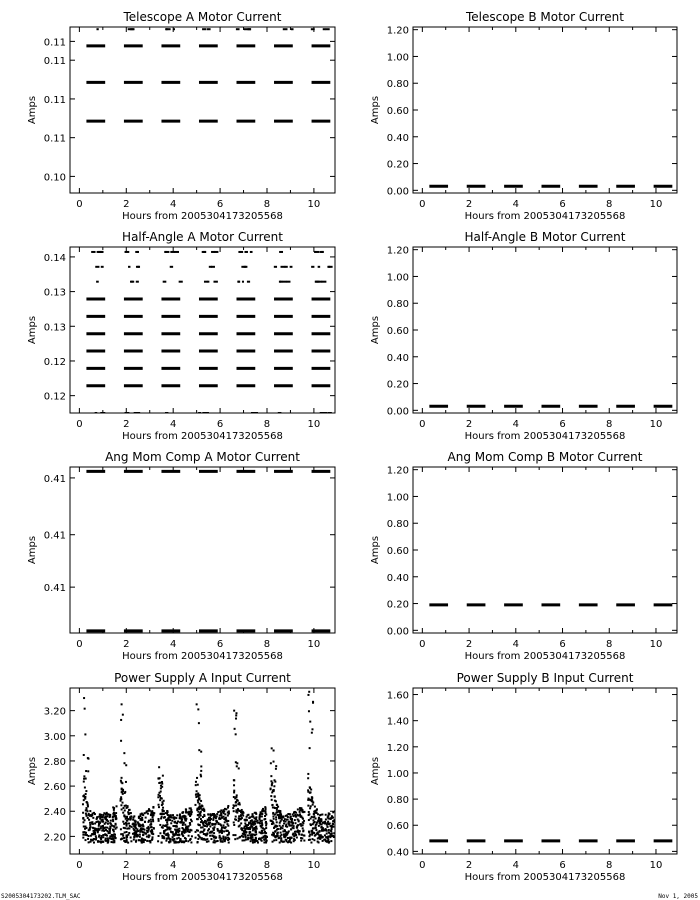 This screenshot has width=700, height=900. What do you see at coordinates (267, 424) in the screenshot?
I see `x-tick-label: 8` at bounding box center [267, 424].